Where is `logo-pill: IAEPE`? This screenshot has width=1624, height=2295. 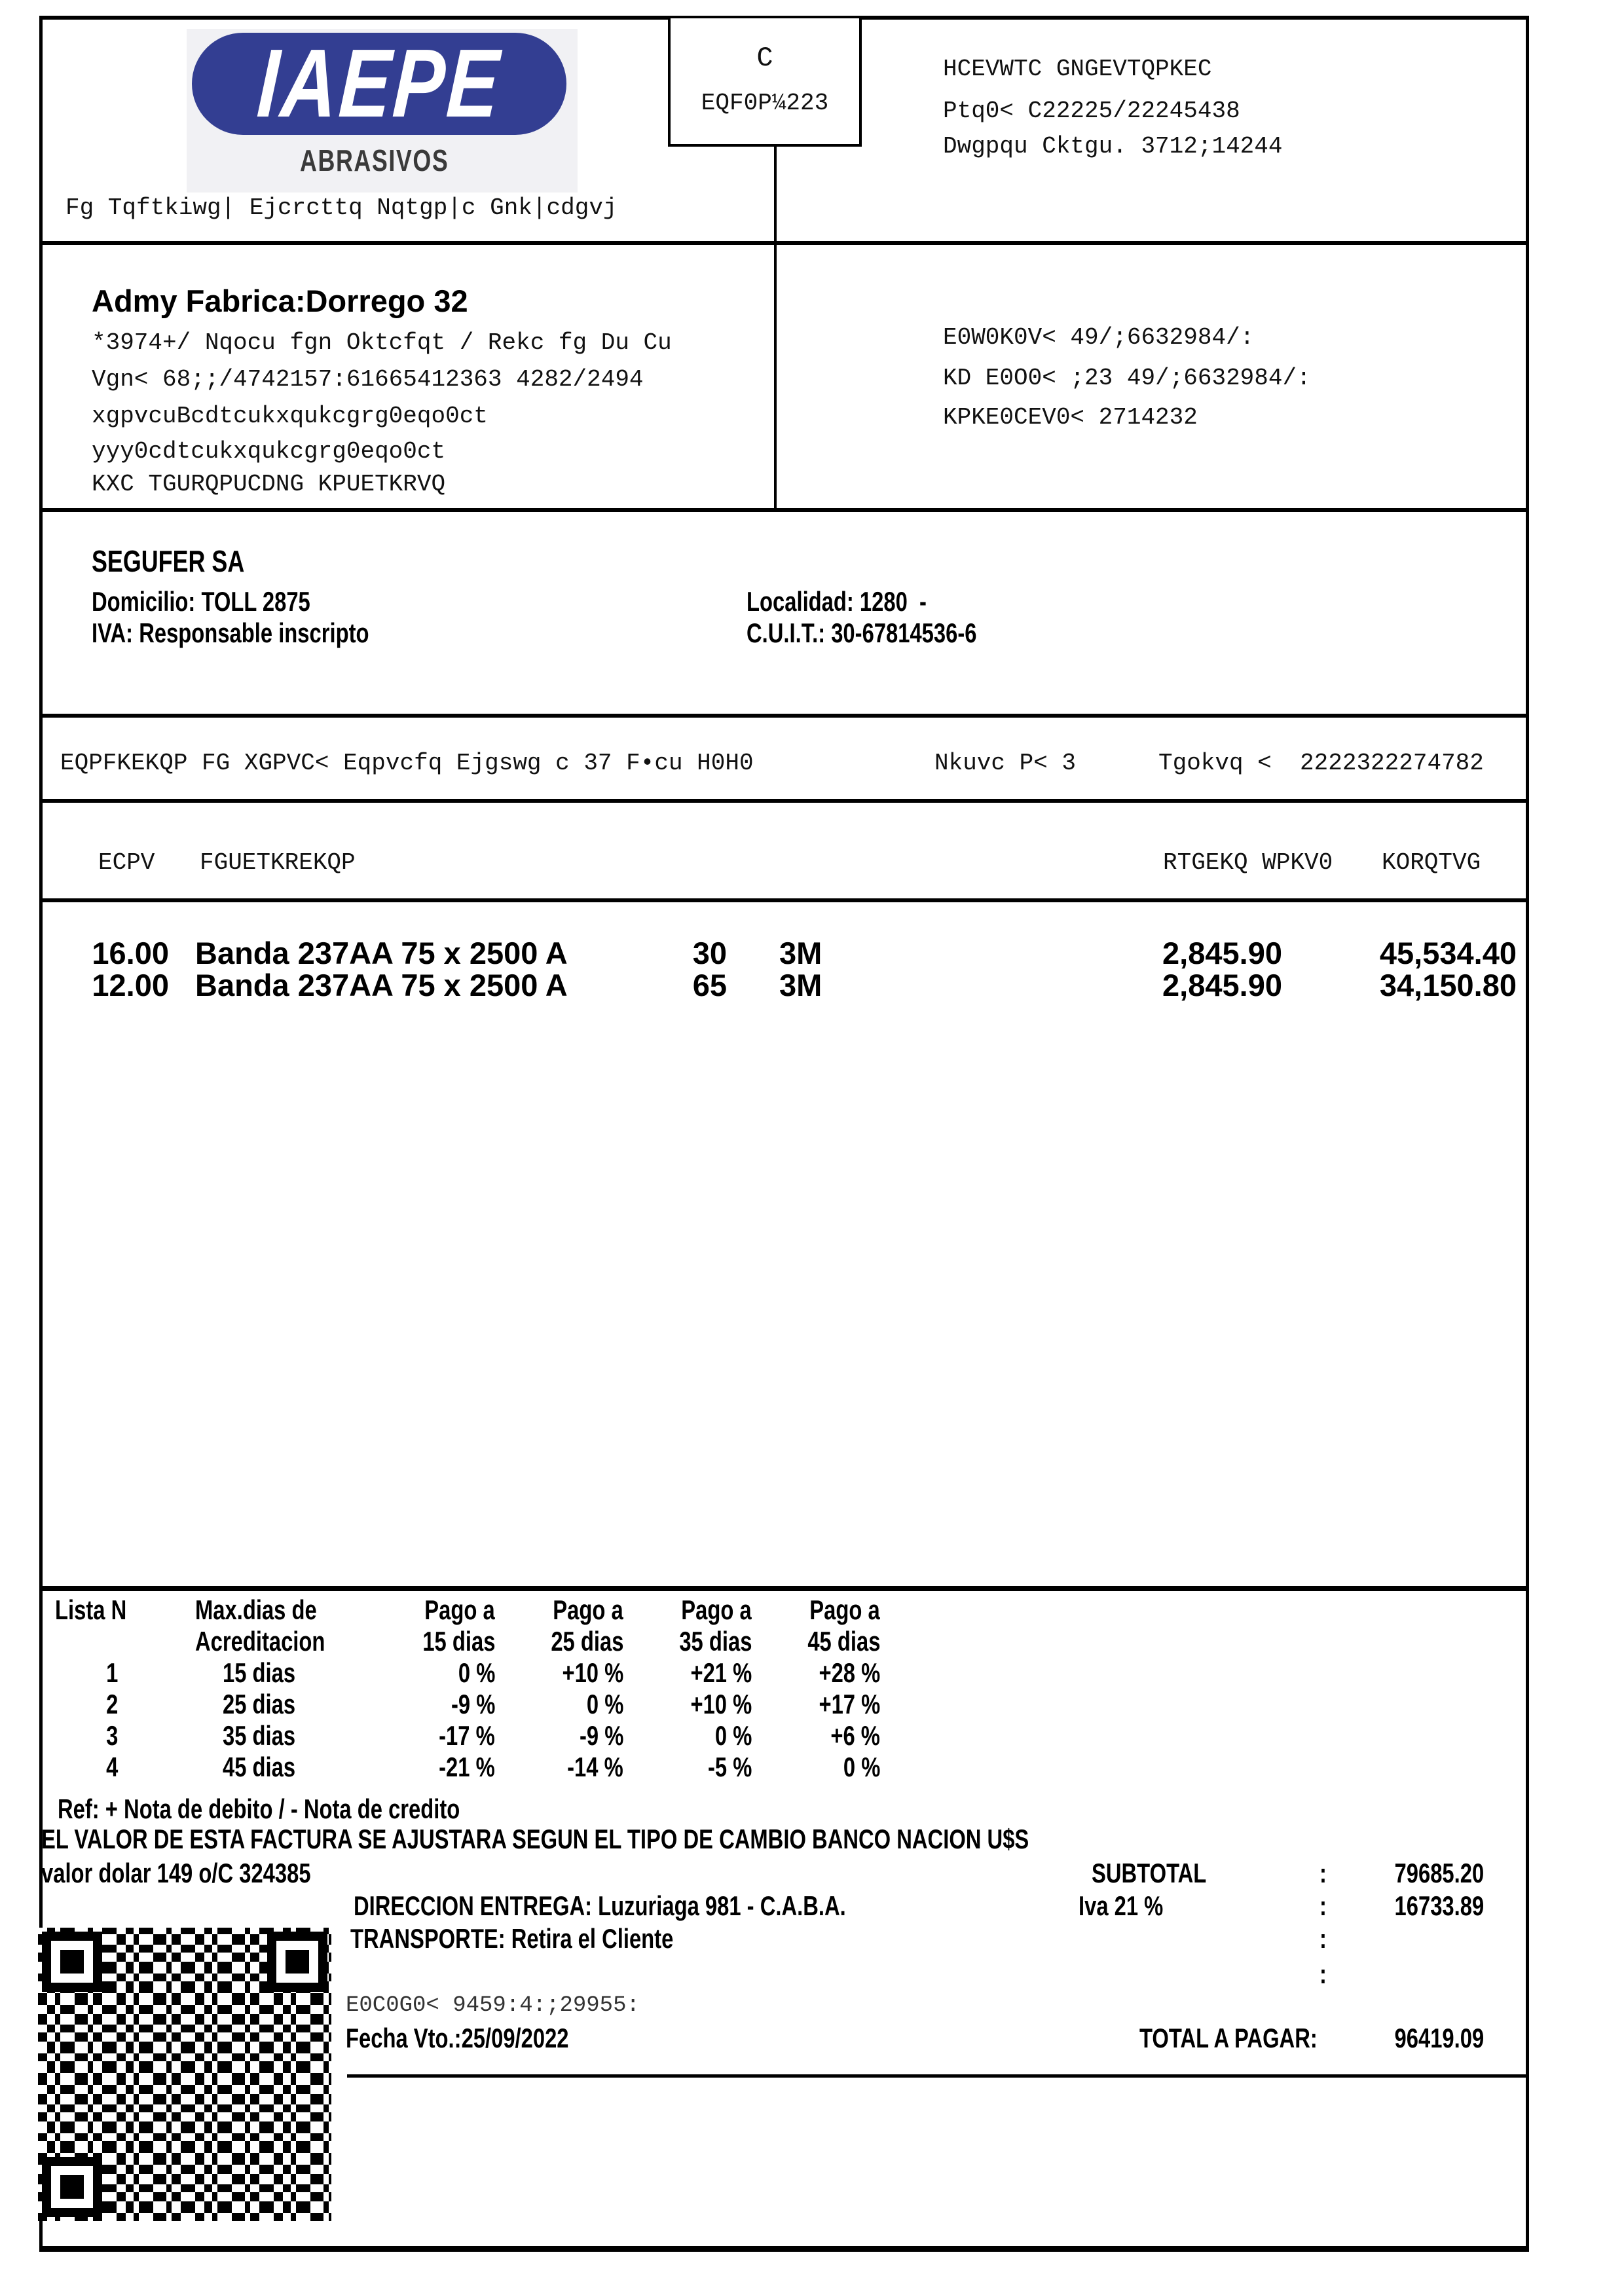 logo-pill: IAEPE is located at coordinates (379, 83).